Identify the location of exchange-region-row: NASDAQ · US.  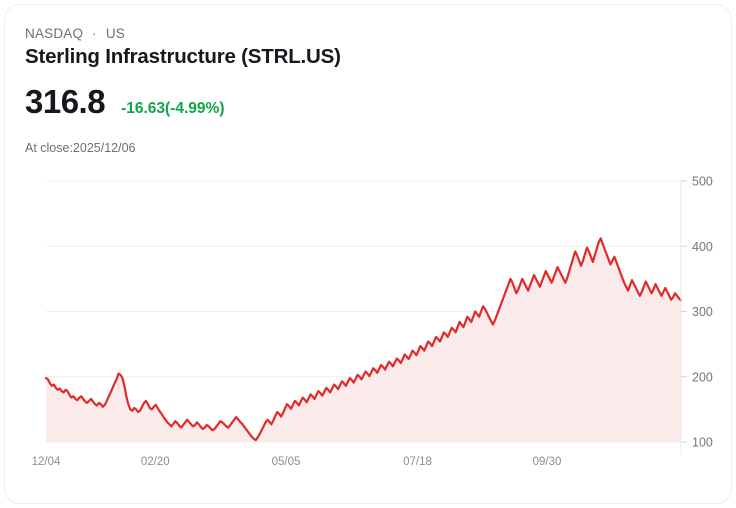
(75, 33).